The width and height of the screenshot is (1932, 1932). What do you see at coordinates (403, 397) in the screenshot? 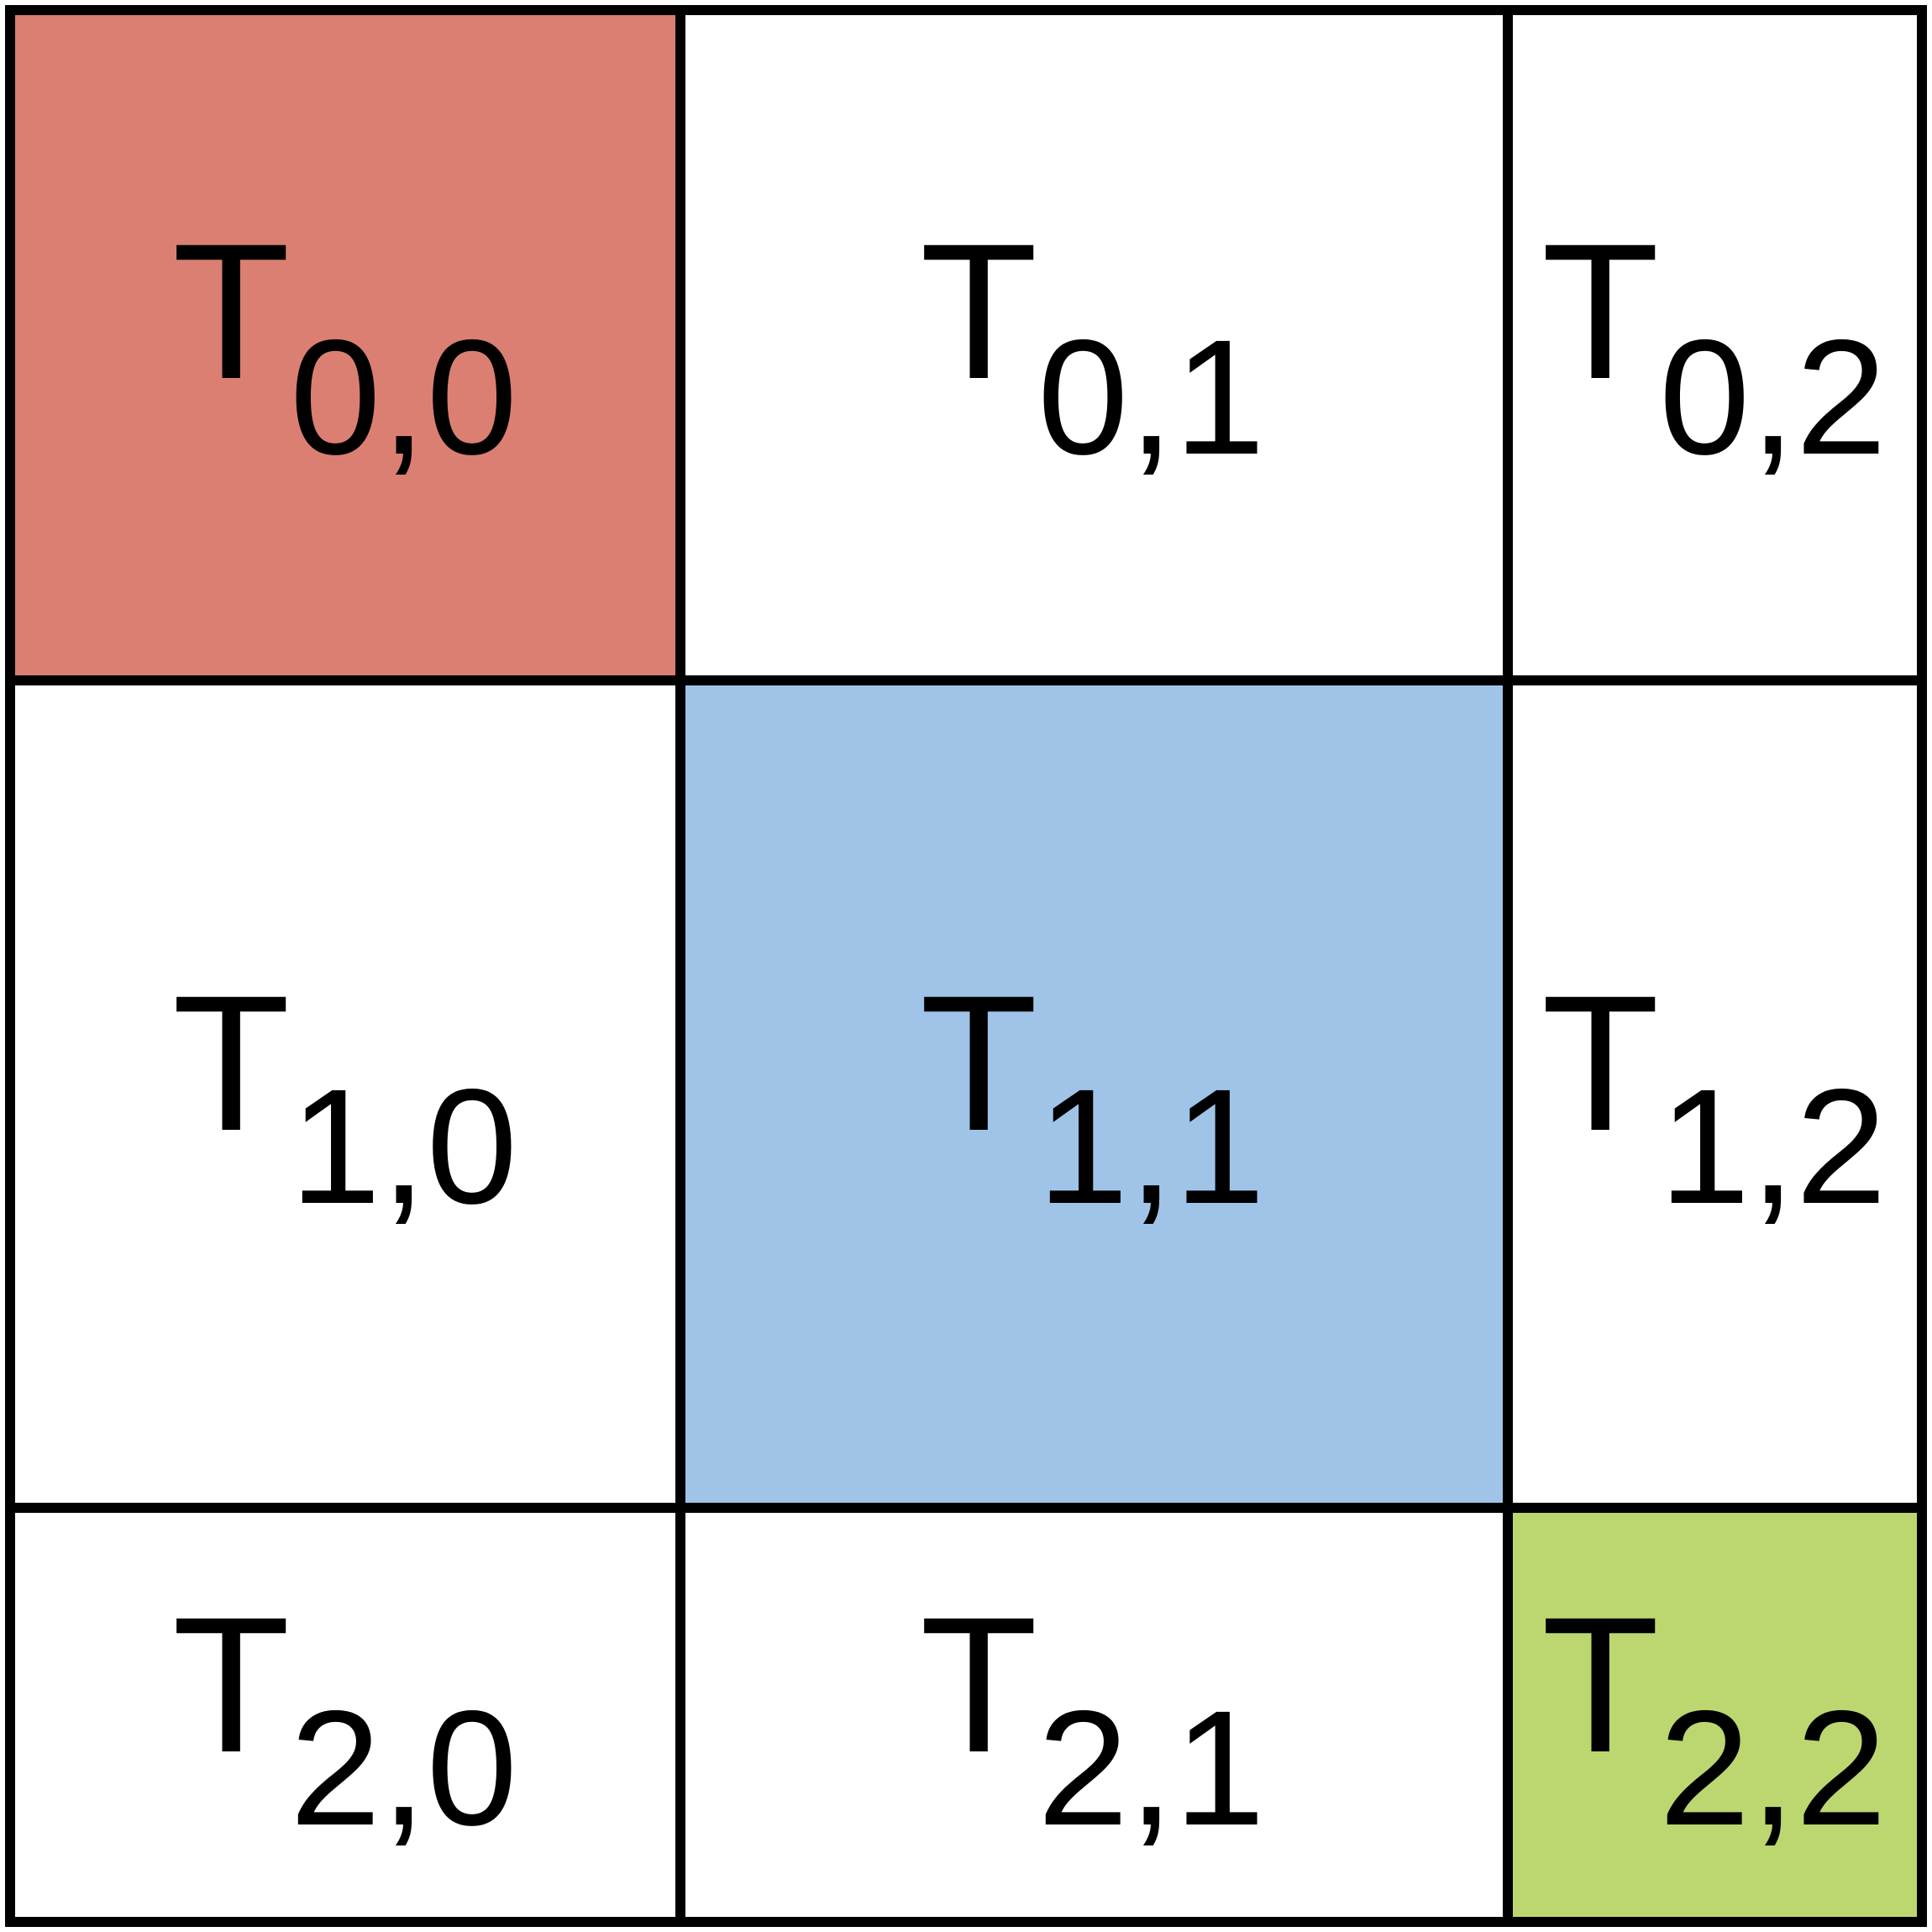
I see `tile-subscript: 0,0` at bounding box center [403, 397].